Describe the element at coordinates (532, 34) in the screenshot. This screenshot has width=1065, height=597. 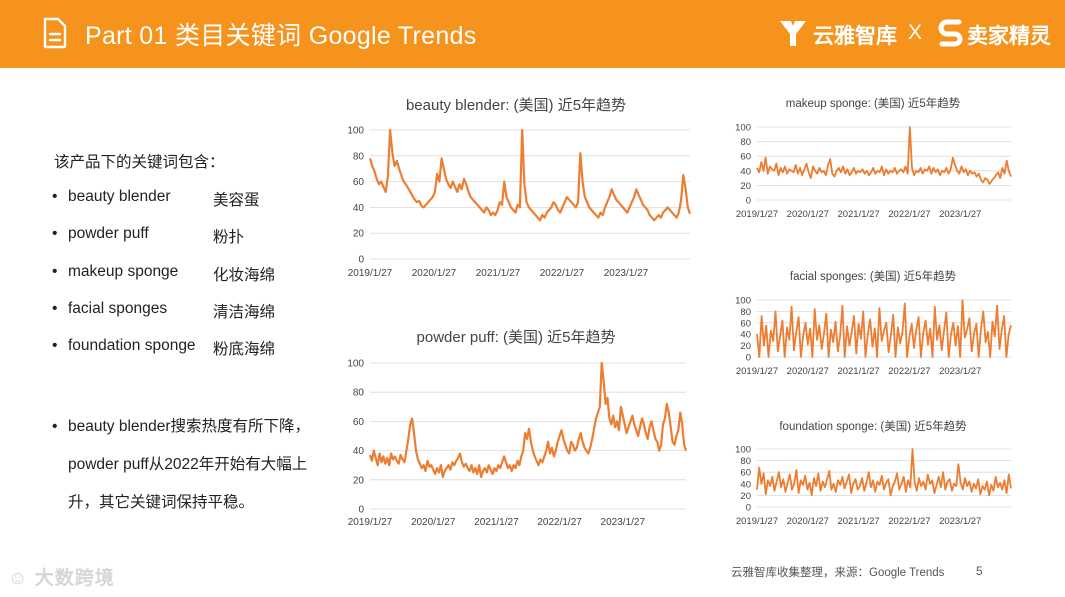
I see `header-bar: Part 01 类目关键词 Google Trends 云雅智库 X 卖家精灵` at that location.